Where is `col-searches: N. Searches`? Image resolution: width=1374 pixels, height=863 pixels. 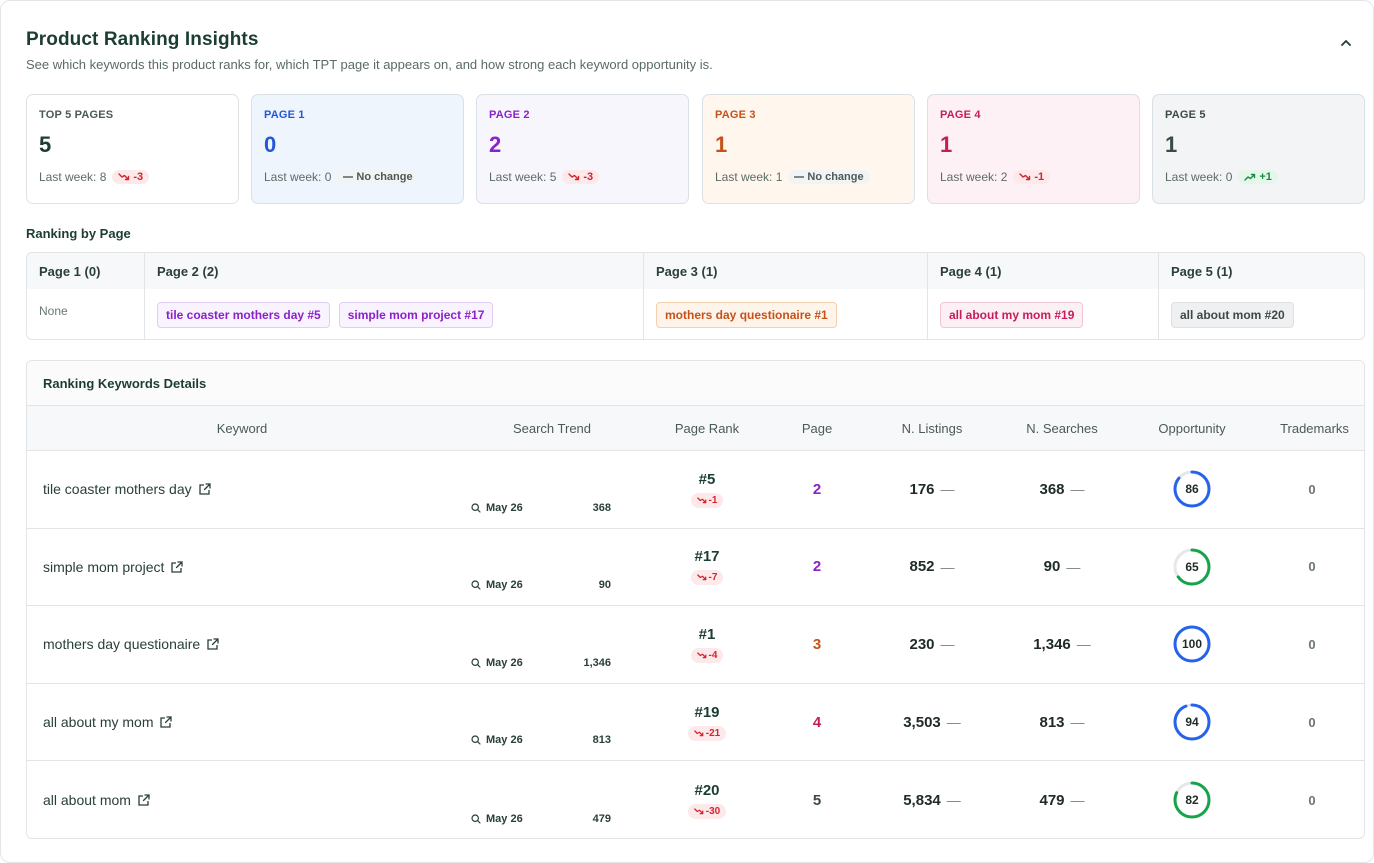
col-searches: N. Searches is located at coordinates (1062, 428).